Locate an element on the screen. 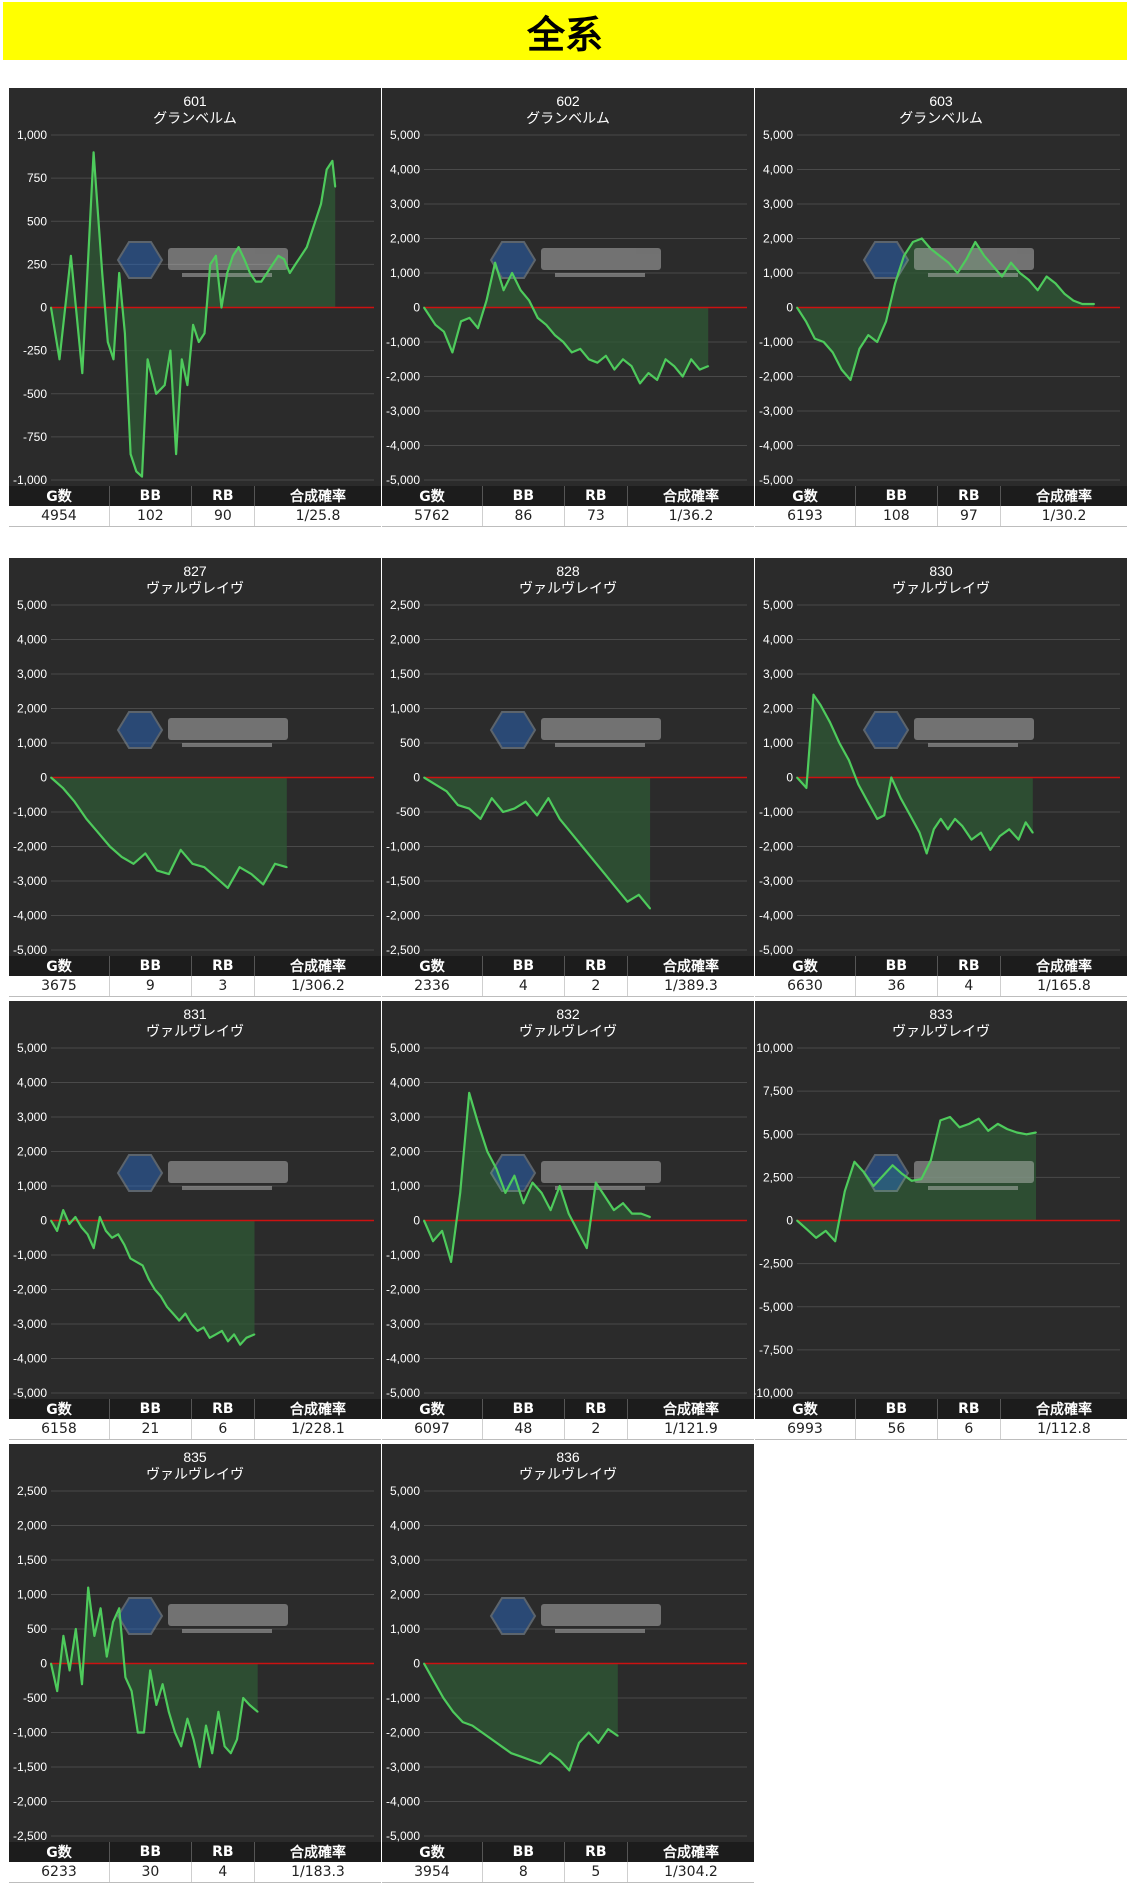  watermark-logo is located at coordinates (575, 730).